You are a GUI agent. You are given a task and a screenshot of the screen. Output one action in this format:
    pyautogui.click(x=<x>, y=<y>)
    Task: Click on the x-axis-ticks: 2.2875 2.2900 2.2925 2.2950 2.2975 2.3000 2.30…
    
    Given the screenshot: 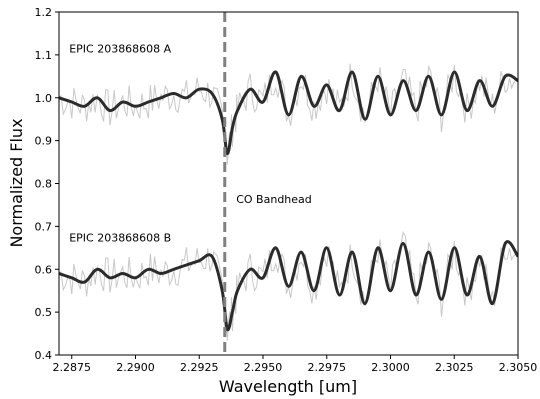 What is the action you would take?
    pyautogui.click(x=295, y=364)
    